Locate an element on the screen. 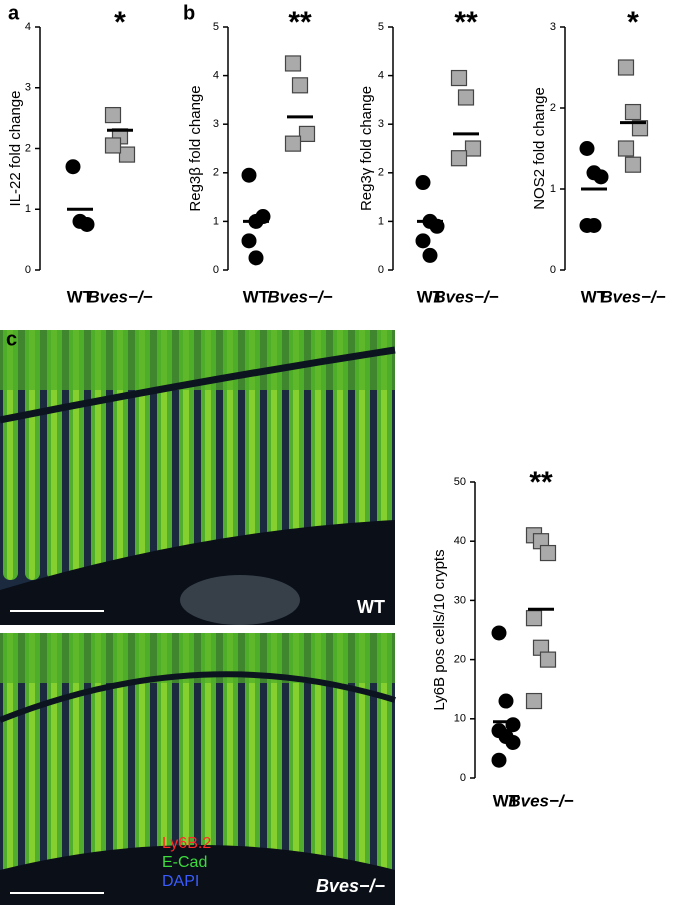 This screenshot has width=685, height=909. y-axis-label: Reg3γ fold change is located at coordinates (366, 148).